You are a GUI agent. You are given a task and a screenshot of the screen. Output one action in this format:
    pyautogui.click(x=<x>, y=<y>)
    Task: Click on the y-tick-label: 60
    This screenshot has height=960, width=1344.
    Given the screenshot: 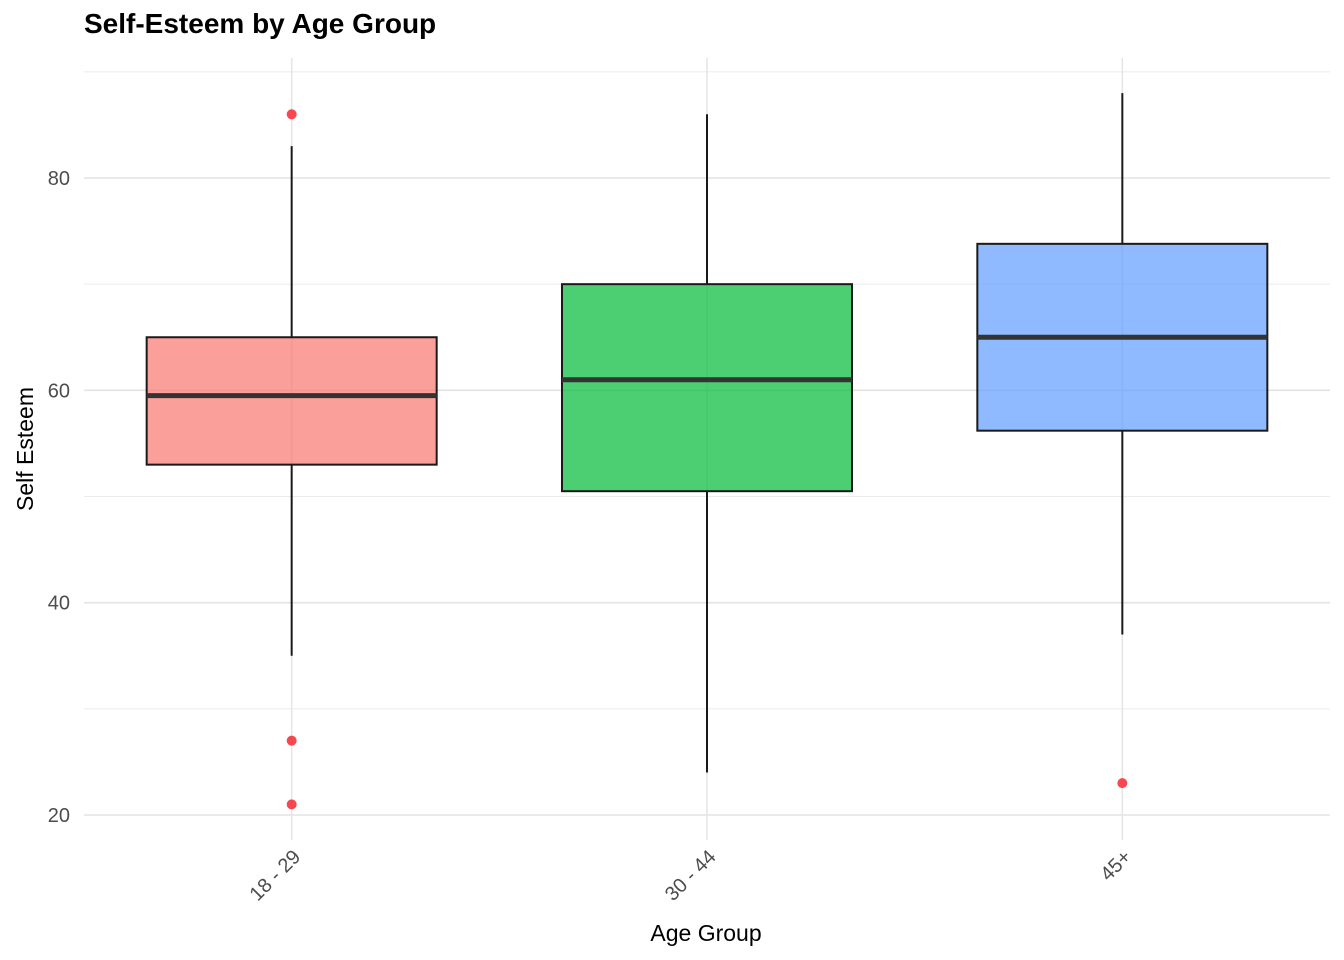 What is the action you would take?
    pyautogui.click(x=59, y=391)
    